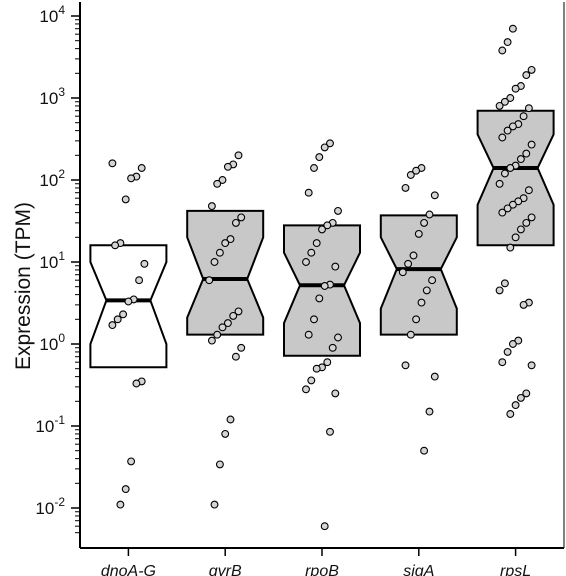  What do you see at coordinates (316, 562) in the screenshot?
I see `x-axis: dnoA-G gyrB rpoB sigA rpsL` at bounding box center [316, 562].